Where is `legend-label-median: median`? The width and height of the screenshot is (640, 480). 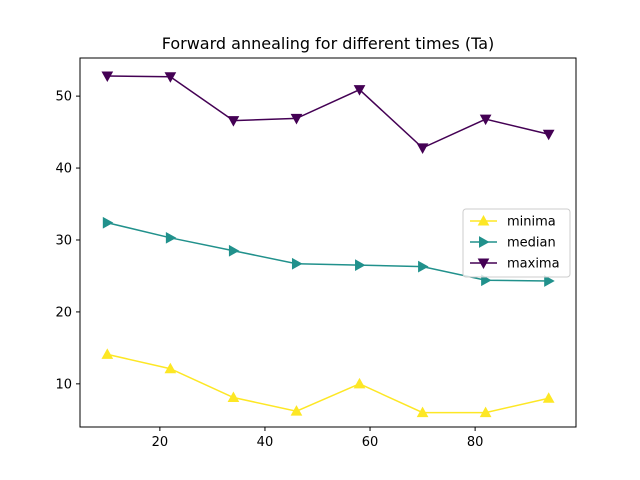
legend-label-median: median is located at coordinates (531, 243).